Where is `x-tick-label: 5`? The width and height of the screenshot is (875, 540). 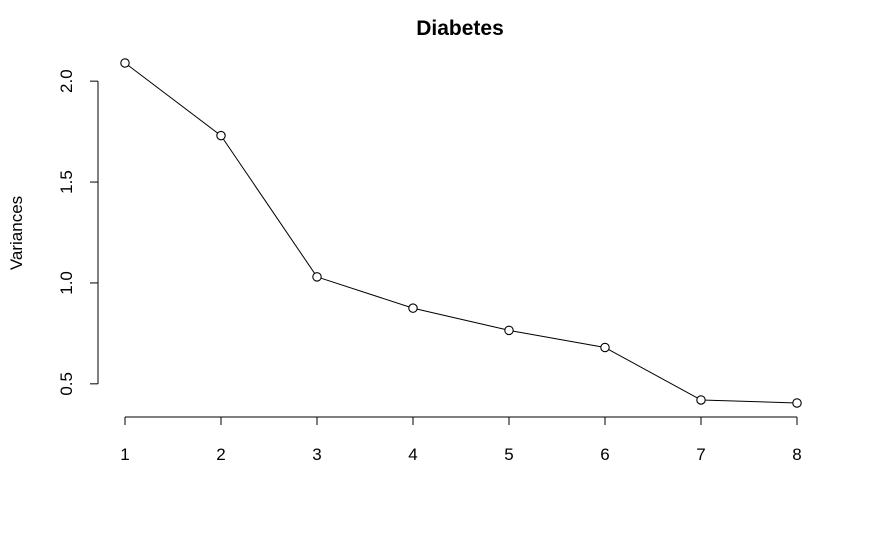 x-tick-label: 5 is located at coordinates (508, 454).